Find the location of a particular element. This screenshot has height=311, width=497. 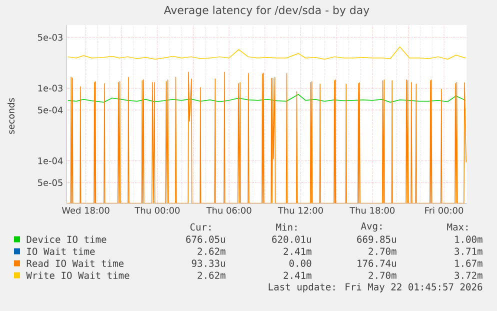

y-tick-label: 1e-04 is located at coordinates (50, 160).